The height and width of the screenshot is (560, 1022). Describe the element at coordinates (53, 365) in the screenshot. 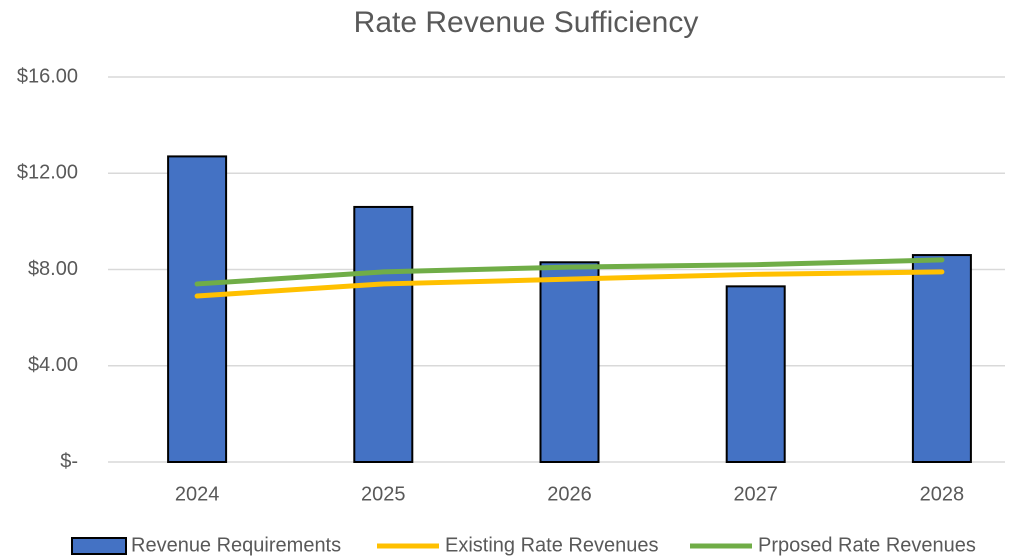

I see `y-tick-label: $4.00` at that location.